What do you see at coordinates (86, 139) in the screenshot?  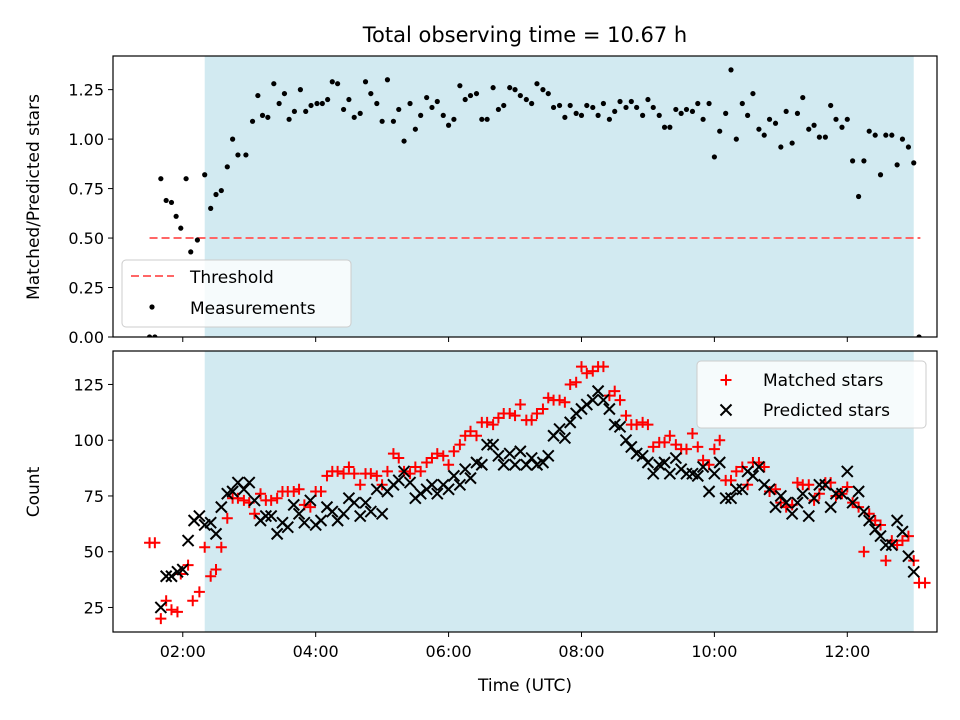 I see `top-ytick-label: 1.00` at bounding box center [86, 139].